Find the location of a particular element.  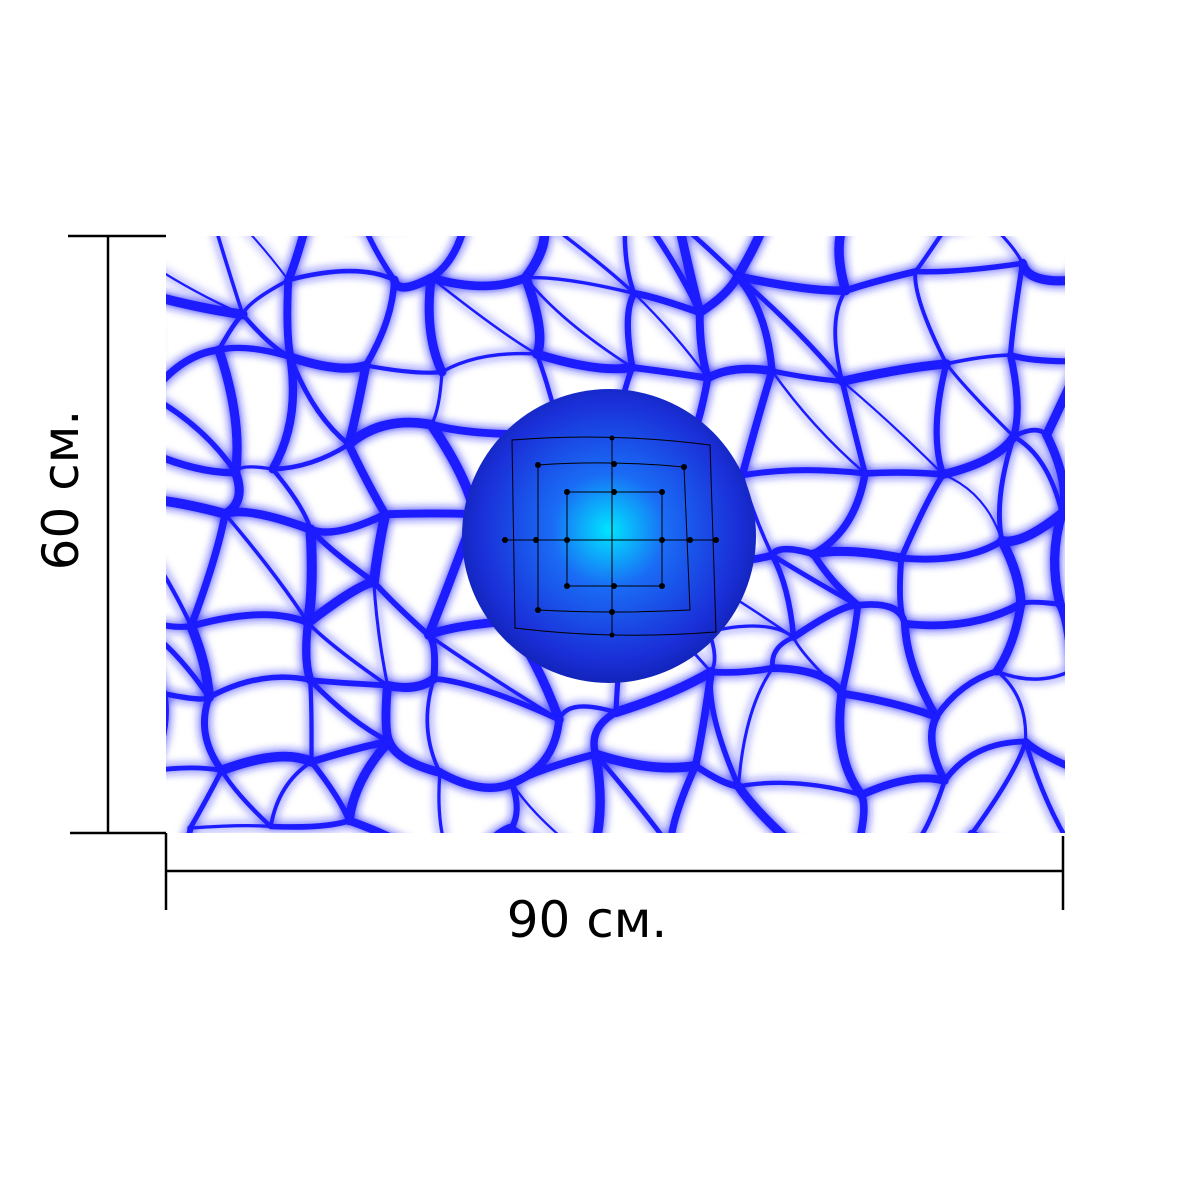

sphere-body is located at coordinates (609, 536).